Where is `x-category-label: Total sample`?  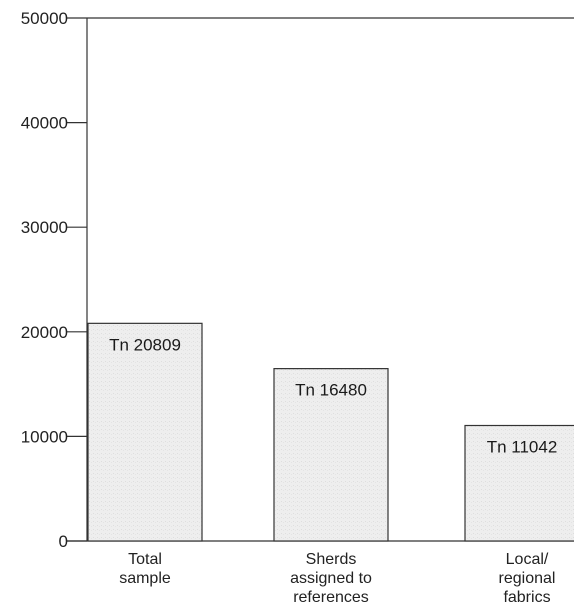 x-category-label: Total sample is located at coordinates (145, 569).